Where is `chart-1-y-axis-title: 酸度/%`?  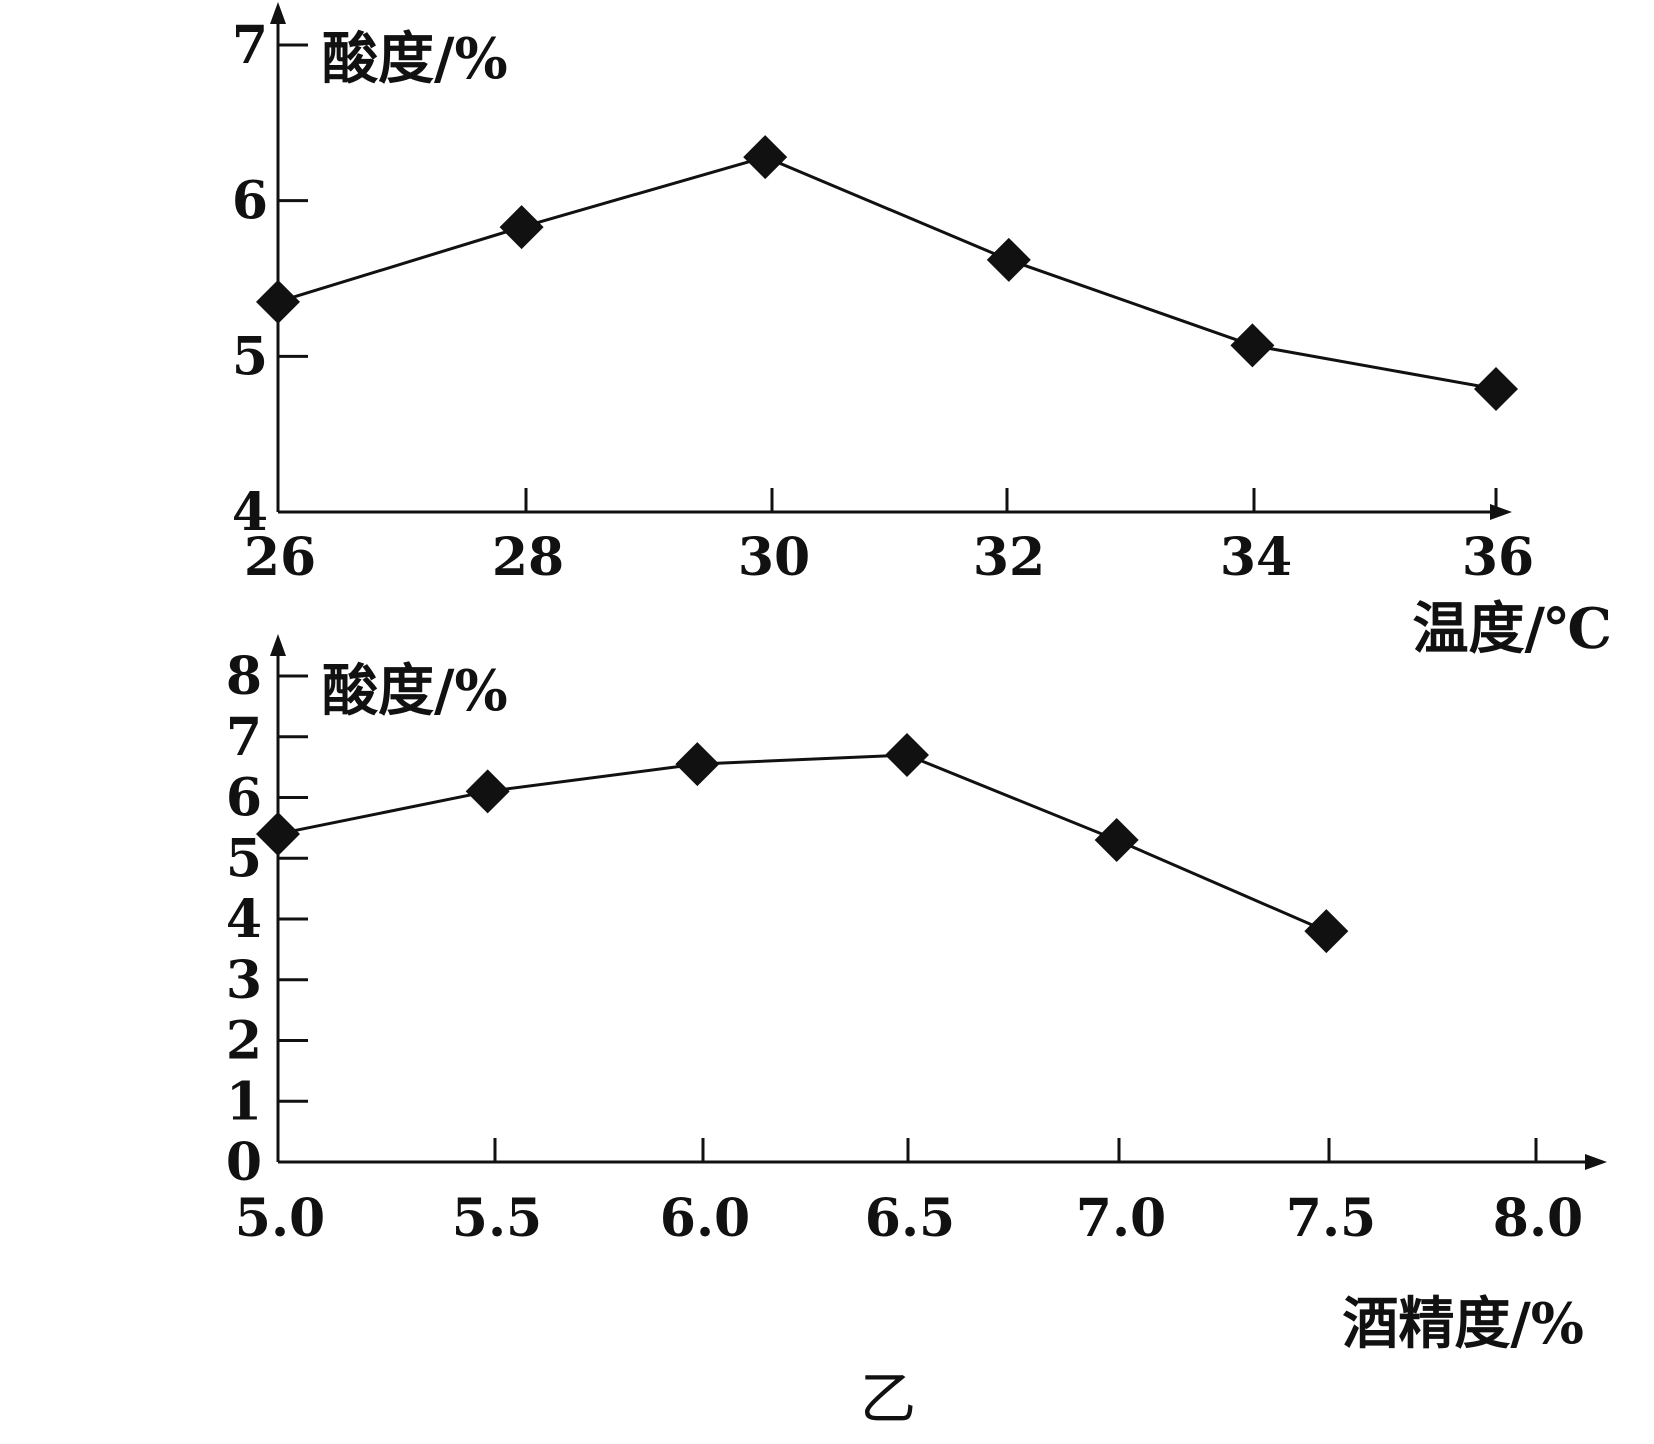 chart-1-y-axis-title: 酸度/% is located at coordinates (415, 59).